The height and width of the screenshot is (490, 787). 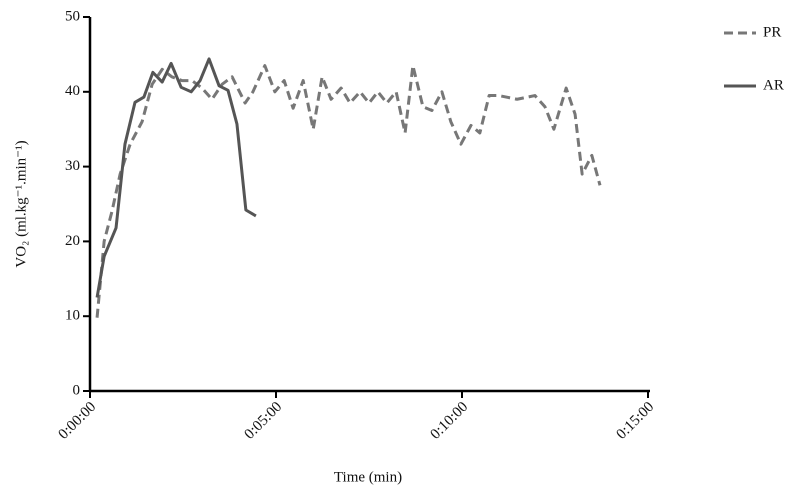 I want to click on y-axis-label: VO₂ (ml.kg⁻¹.min⁻¹), so click(x=21, y=203).